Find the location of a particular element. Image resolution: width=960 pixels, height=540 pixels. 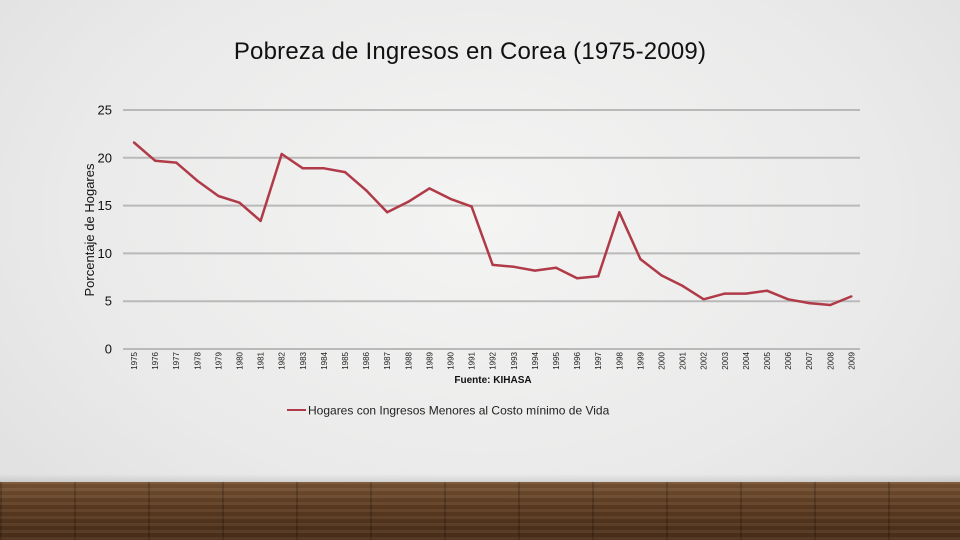

x-tick-label: 1988 is located at coordinates (408, 360).